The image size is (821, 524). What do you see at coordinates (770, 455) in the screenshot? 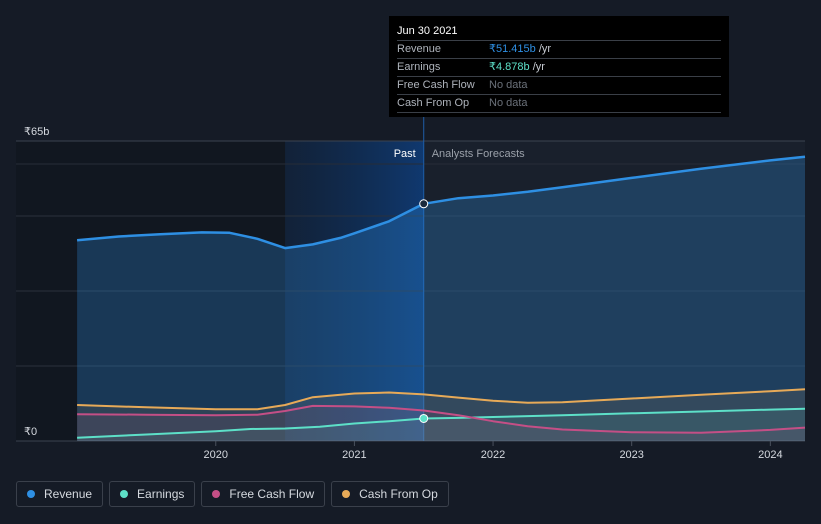
I see `x-tick-label: 2024` at bounding box center [770, 455].